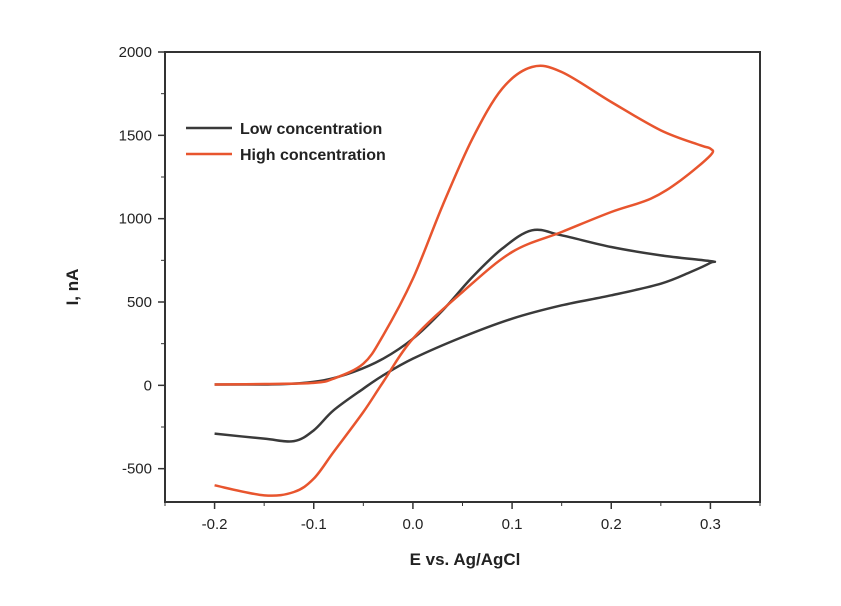 The width and height of the screenshot is (841, 606). What do you see at coordinates (286, 142) in the screenshot?
I see `legend: Low concentration High concentration` at bounding box center [286, 142].